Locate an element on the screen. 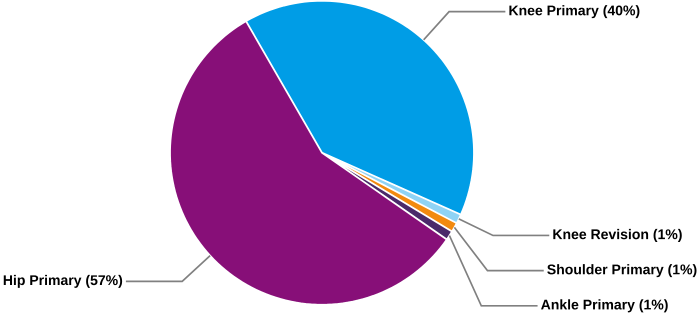  data-label: (40%) is located at coordinates (621, 11).